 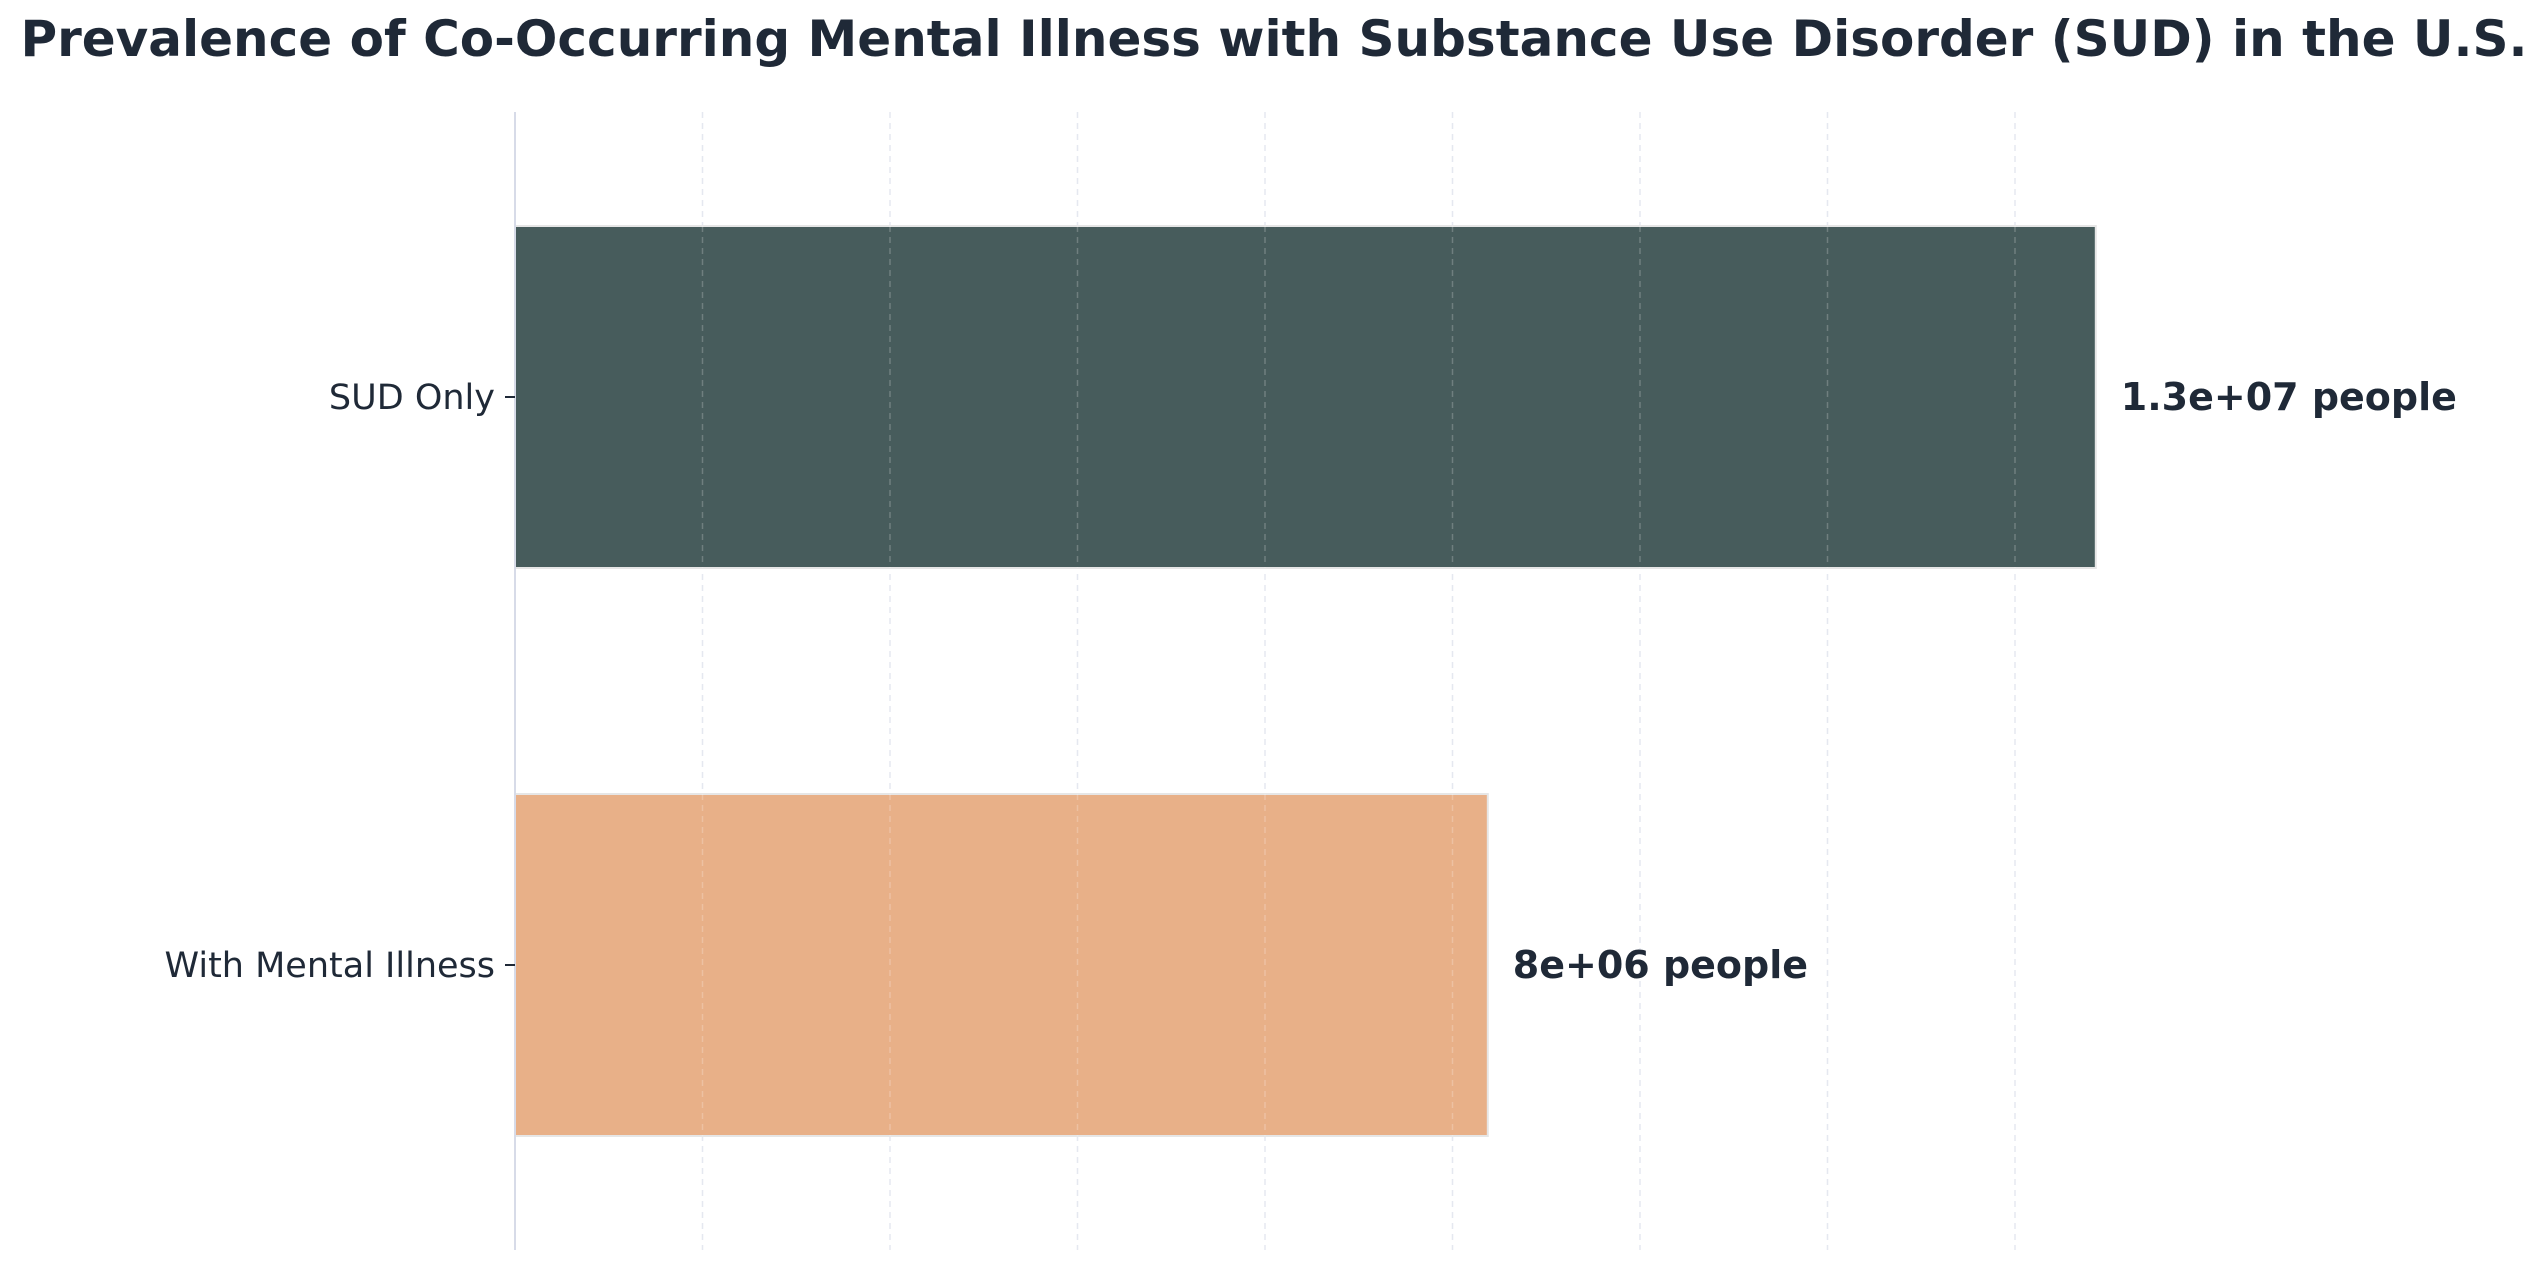 What do you see at coordinates (1660, 965) in the screenshot?
I see `value-label: 8e+06 people` at bounding box center [1660, 965].